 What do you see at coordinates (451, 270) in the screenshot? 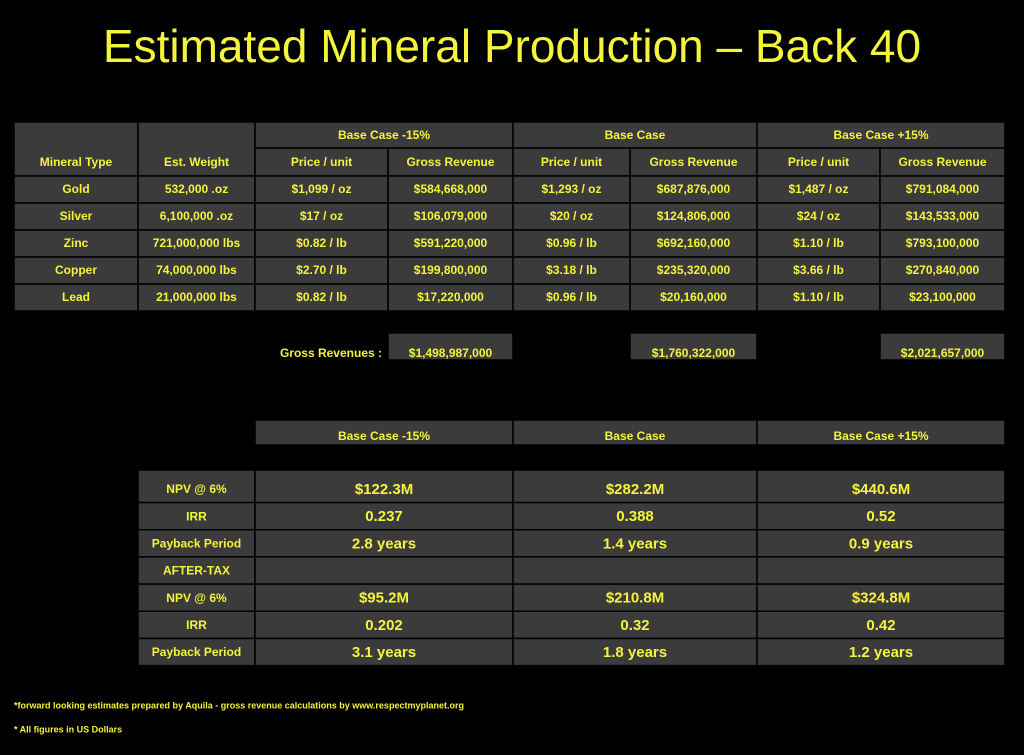
I see `table-cell-text: $199,800,000` at bounding box center [451, 270].